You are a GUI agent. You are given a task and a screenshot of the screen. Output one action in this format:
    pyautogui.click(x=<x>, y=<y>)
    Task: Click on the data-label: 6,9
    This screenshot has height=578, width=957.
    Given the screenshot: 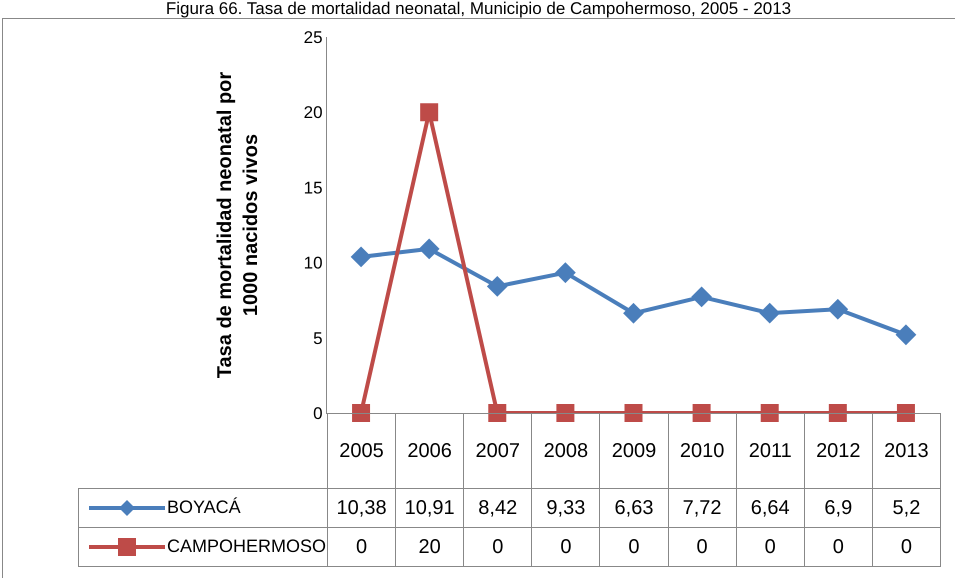 What is the action you would take?
    pyautogui.click(x=838, y=508)
    